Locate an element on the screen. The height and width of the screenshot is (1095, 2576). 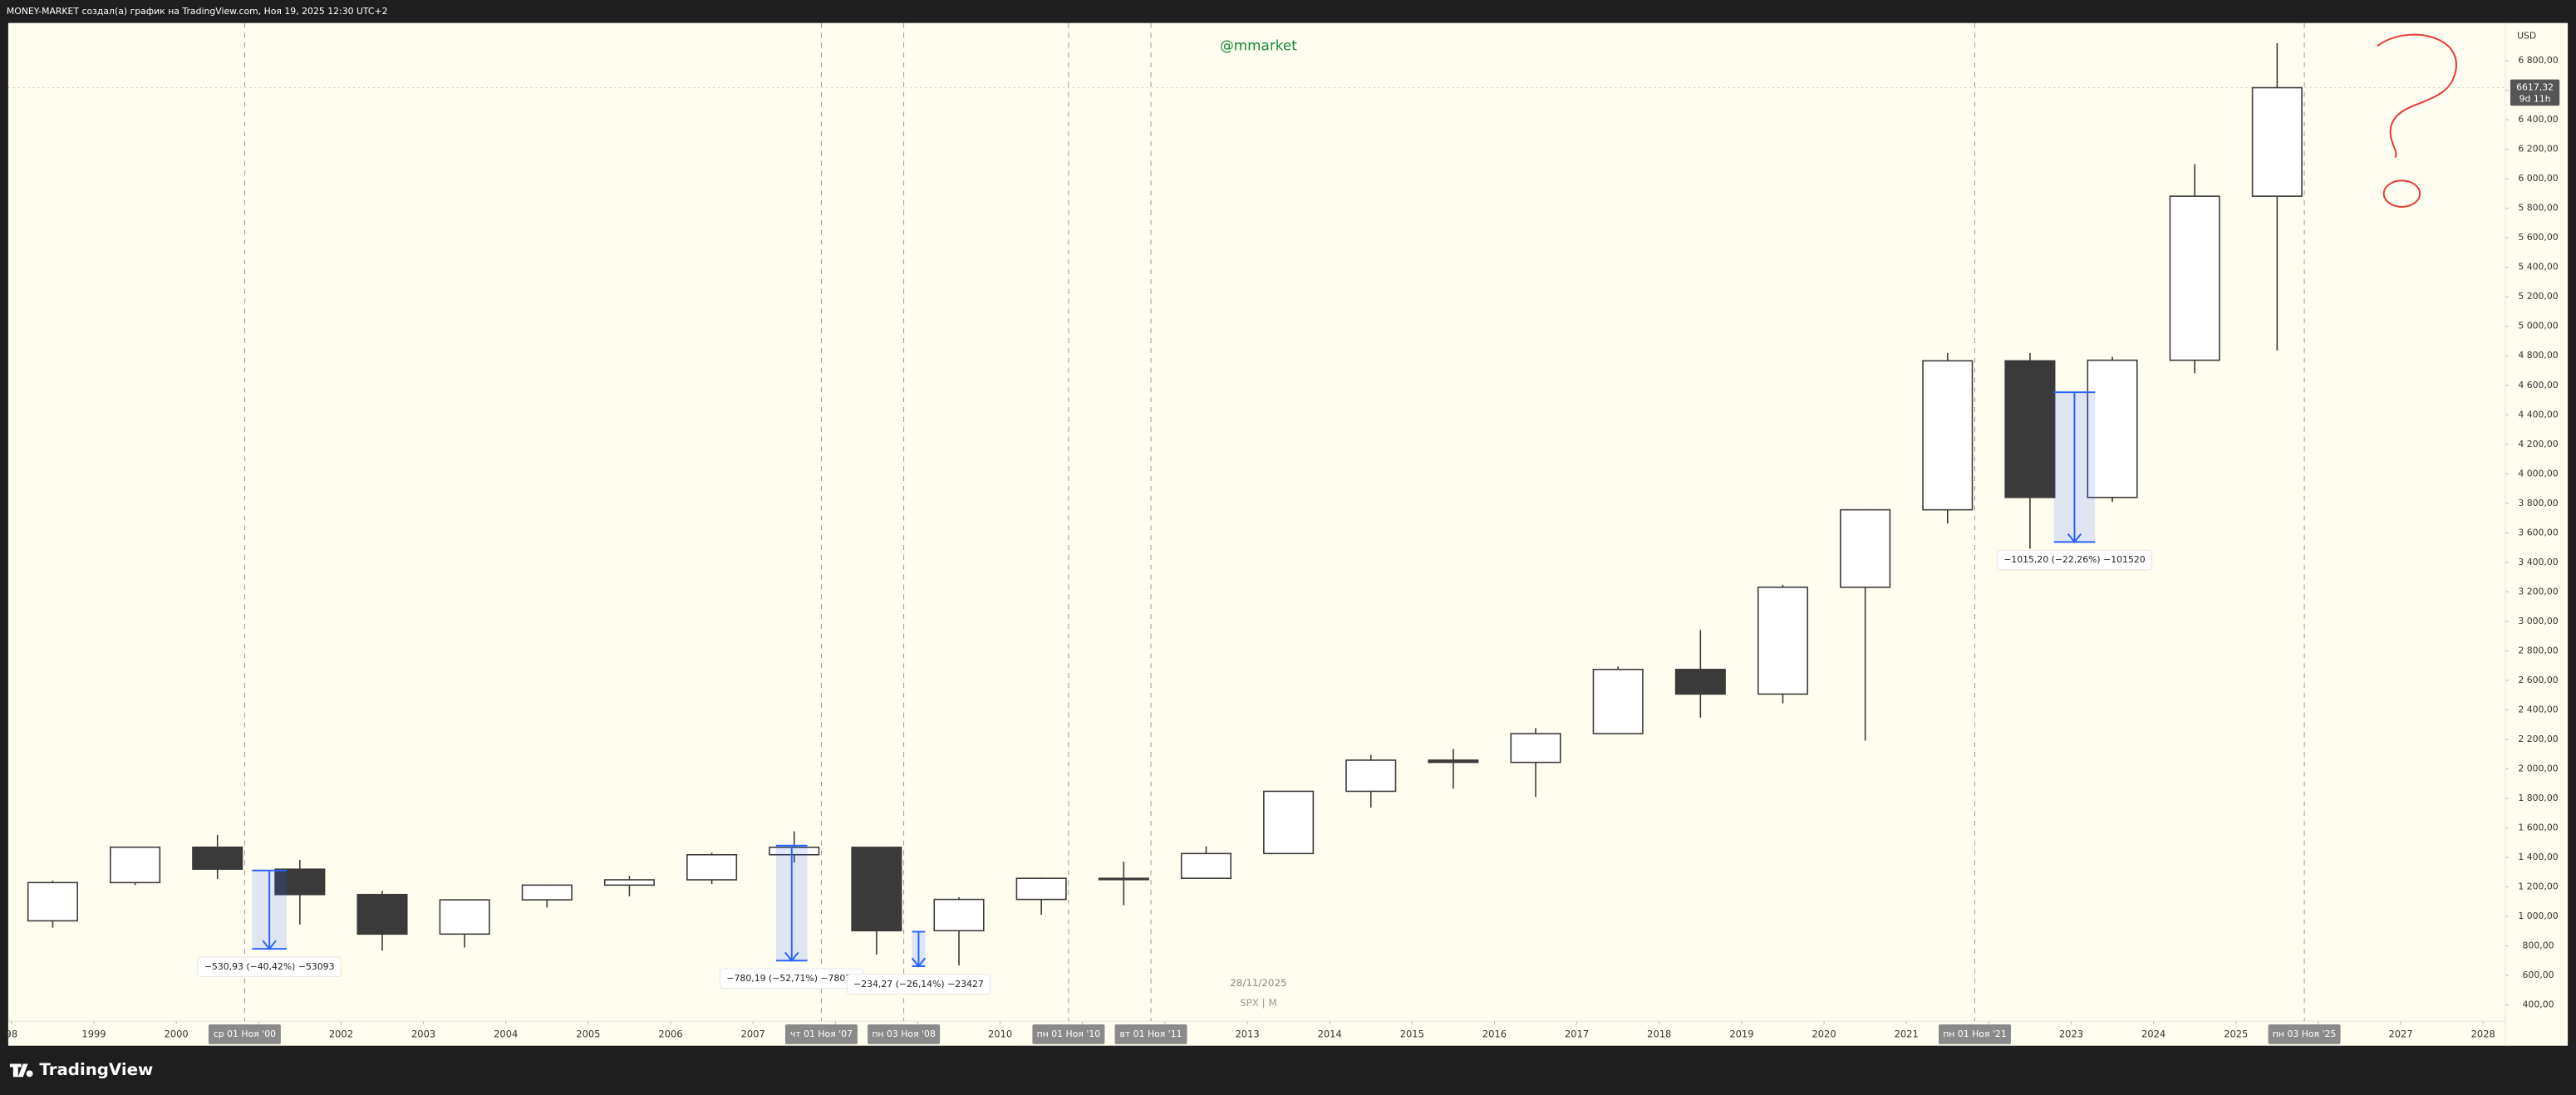
y-tick-label: 1 000,00 is located at coordinates (2538, 916).